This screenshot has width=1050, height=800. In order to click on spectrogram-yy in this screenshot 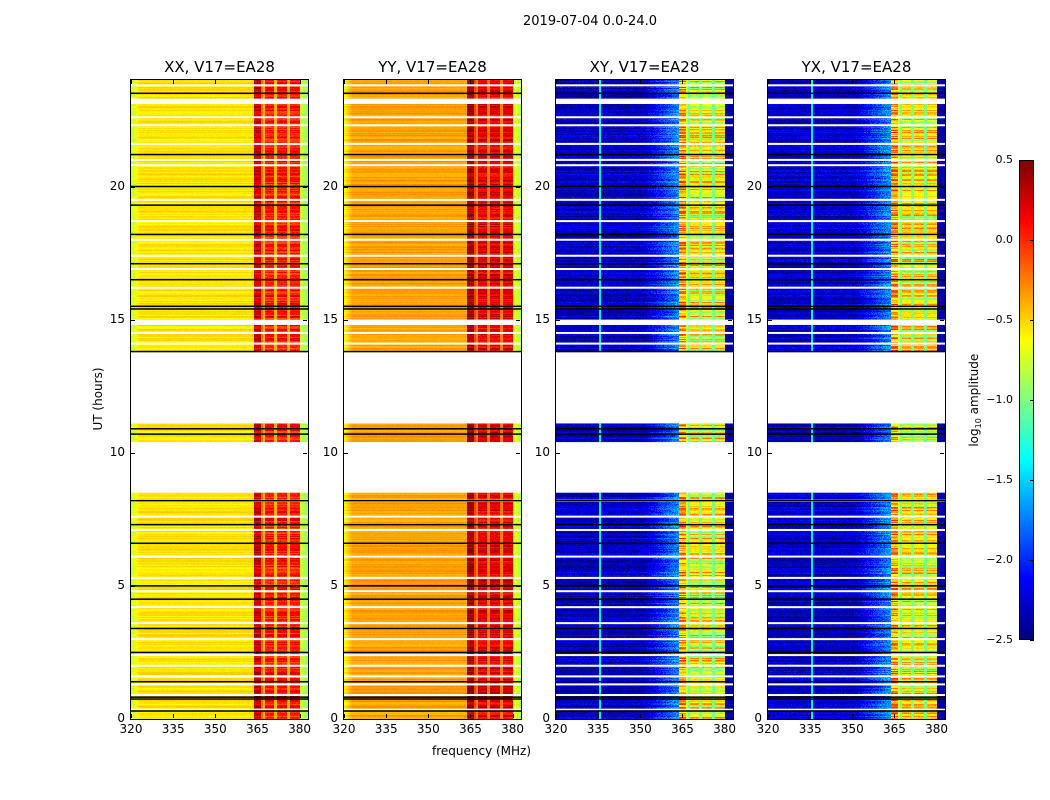, I will do `click(432, 399)`.